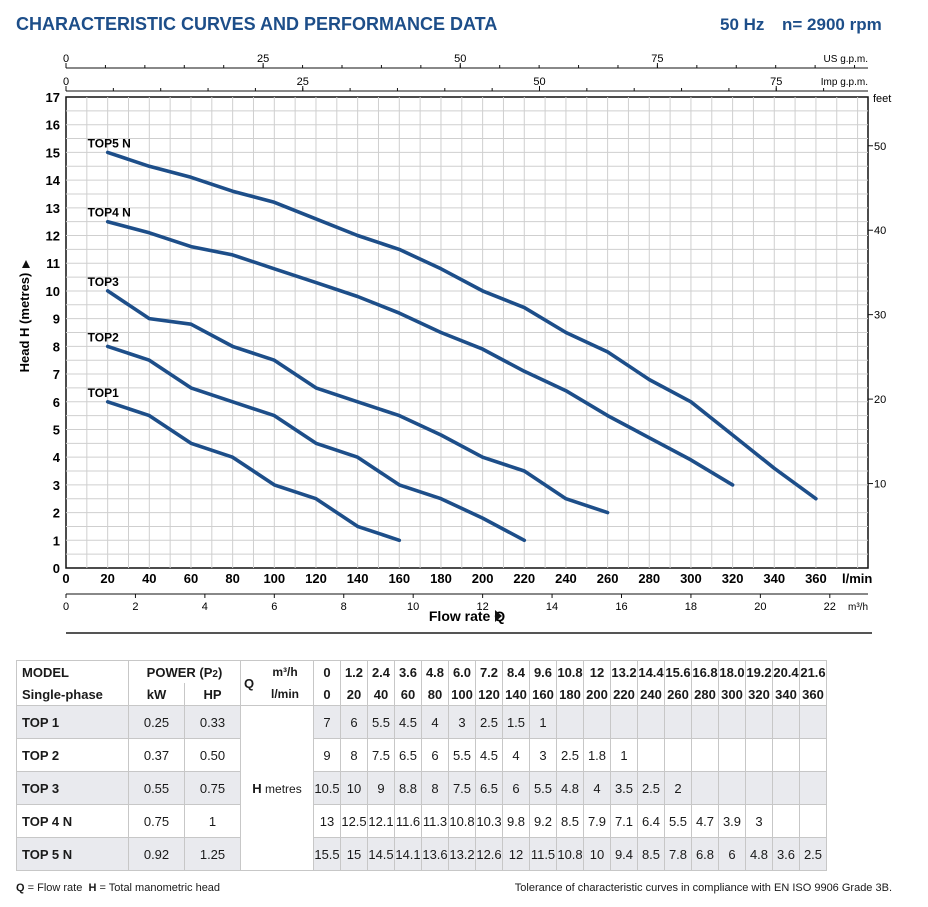  What do you see at coordinates (253, 471) in the screenshot?
I see `curve-top1` at bounding box center [253, 471].